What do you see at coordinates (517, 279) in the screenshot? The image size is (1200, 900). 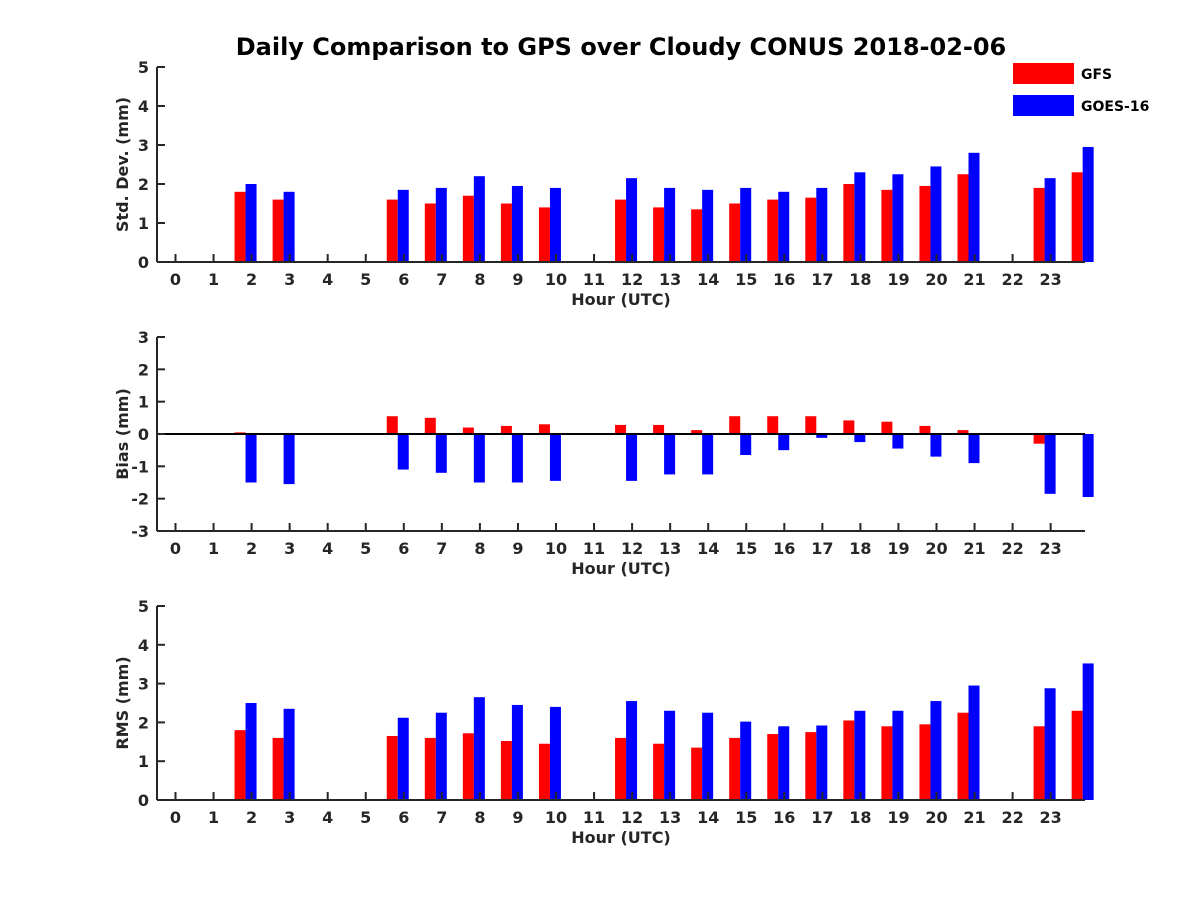 I see `x-tick-label: 9` at bounding box center [517, 279].